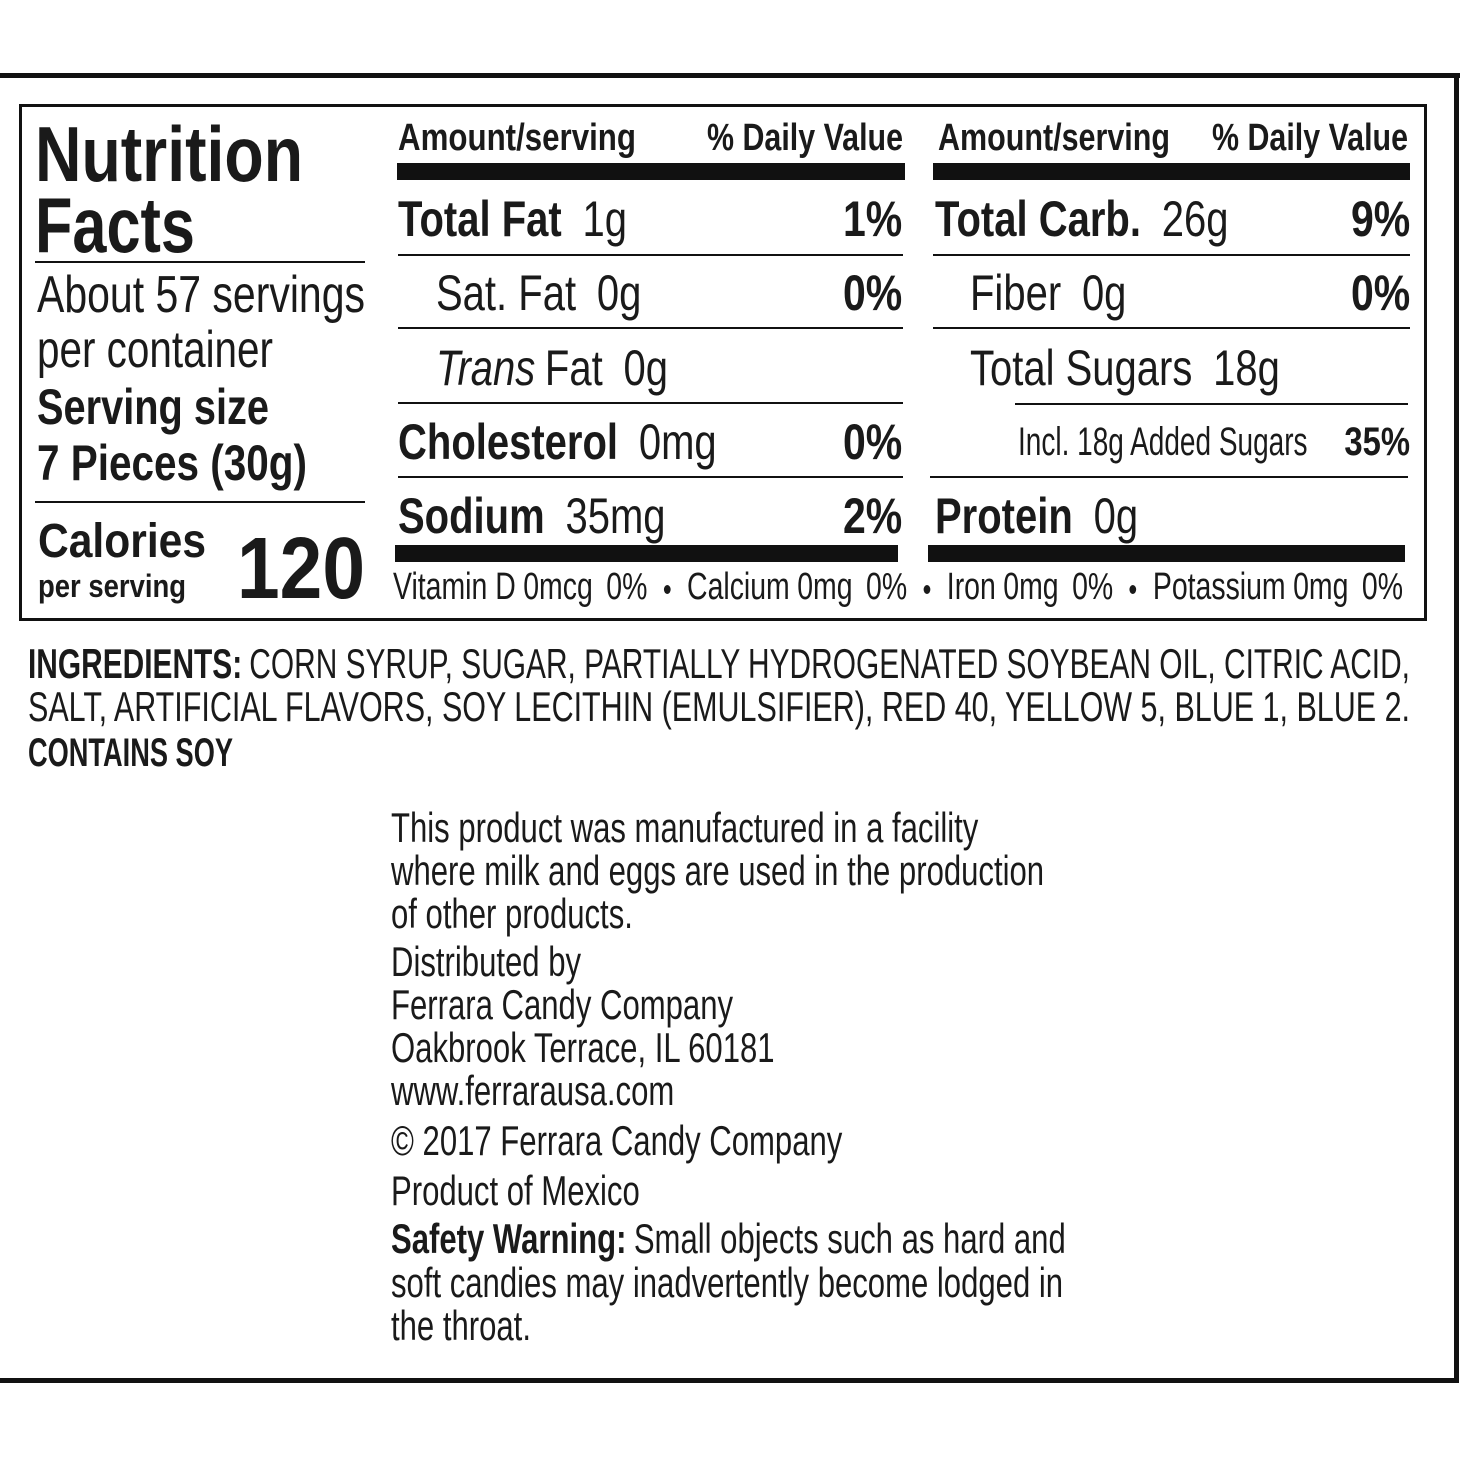 The width and height of the screenshot is (1460, 1460). I want to click on vitamin-name: Vitamin D, so click(454, 587).